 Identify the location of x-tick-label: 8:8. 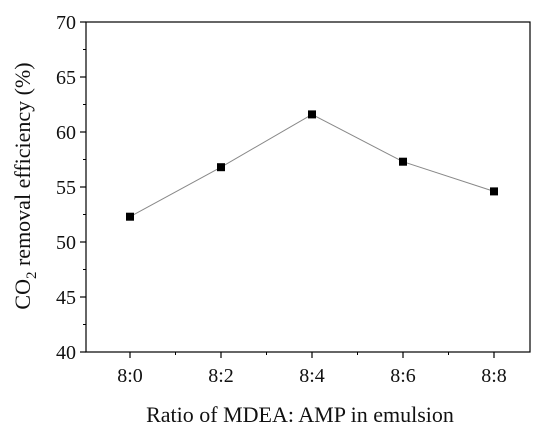
(494, 376).